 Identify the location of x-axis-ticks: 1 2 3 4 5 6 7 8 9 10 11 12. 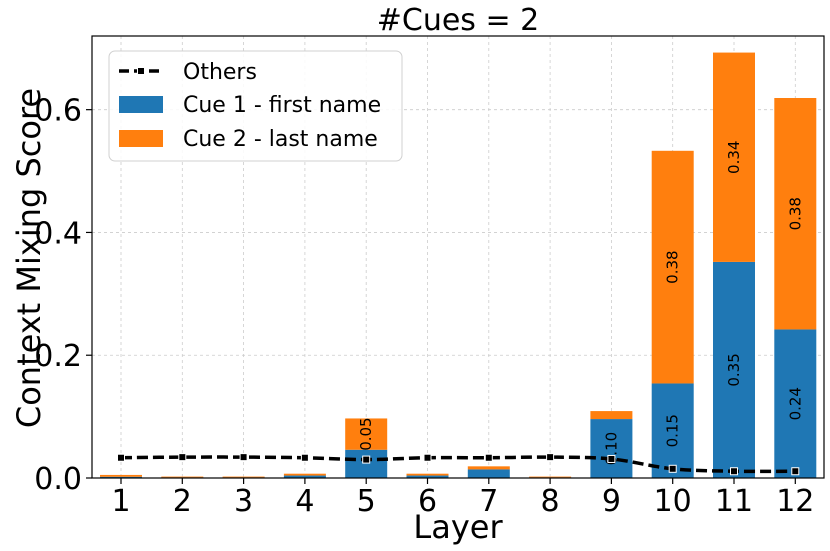
(462, 498).